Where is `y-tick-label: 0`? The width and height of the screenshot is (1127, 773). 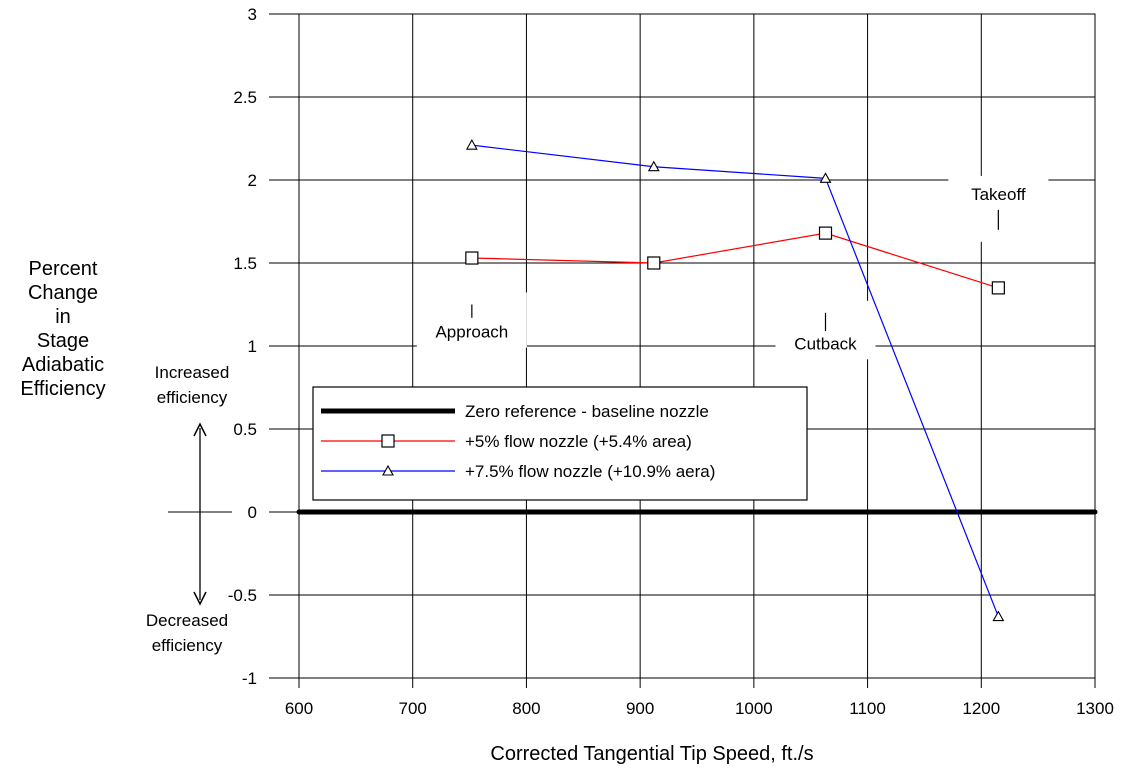 y-tick-label: 0 is located at coordinates (252, 512).